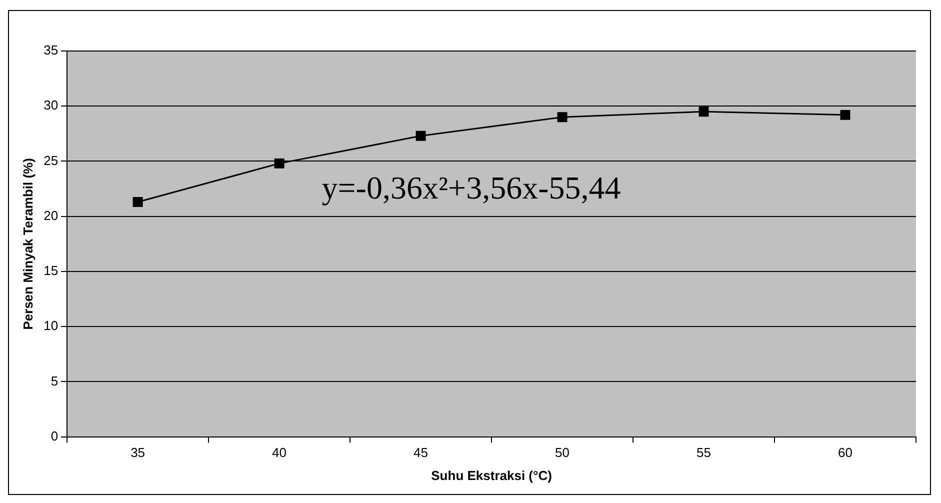 The image size is (941, 503). I want to click on x-tick-label: 40, so click(279, 452).